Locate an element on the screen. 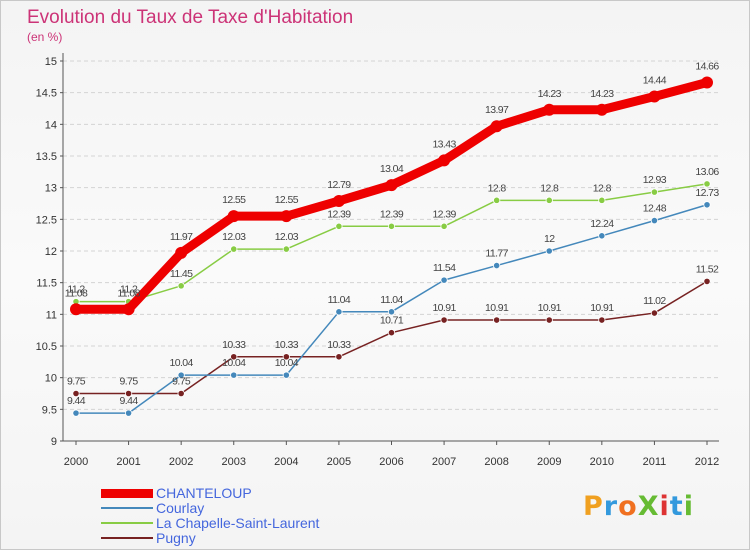 The width and height of the screenshot is (750, 550). data-label: 11.54 is located at coordinates (444, 268).